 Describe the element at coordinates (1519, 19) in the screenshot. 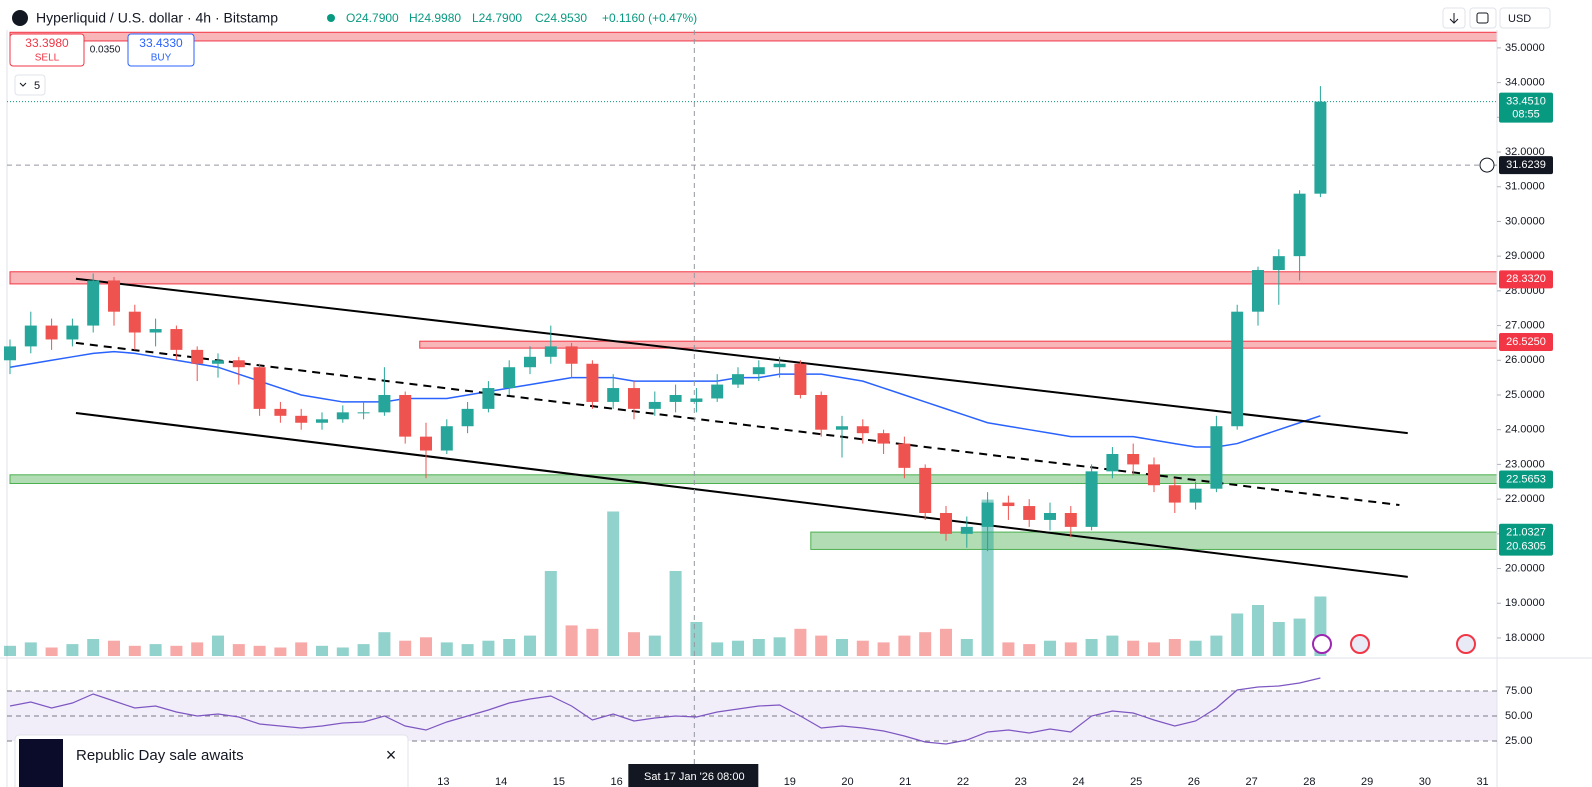

I see `currency-label: USD` at that location.